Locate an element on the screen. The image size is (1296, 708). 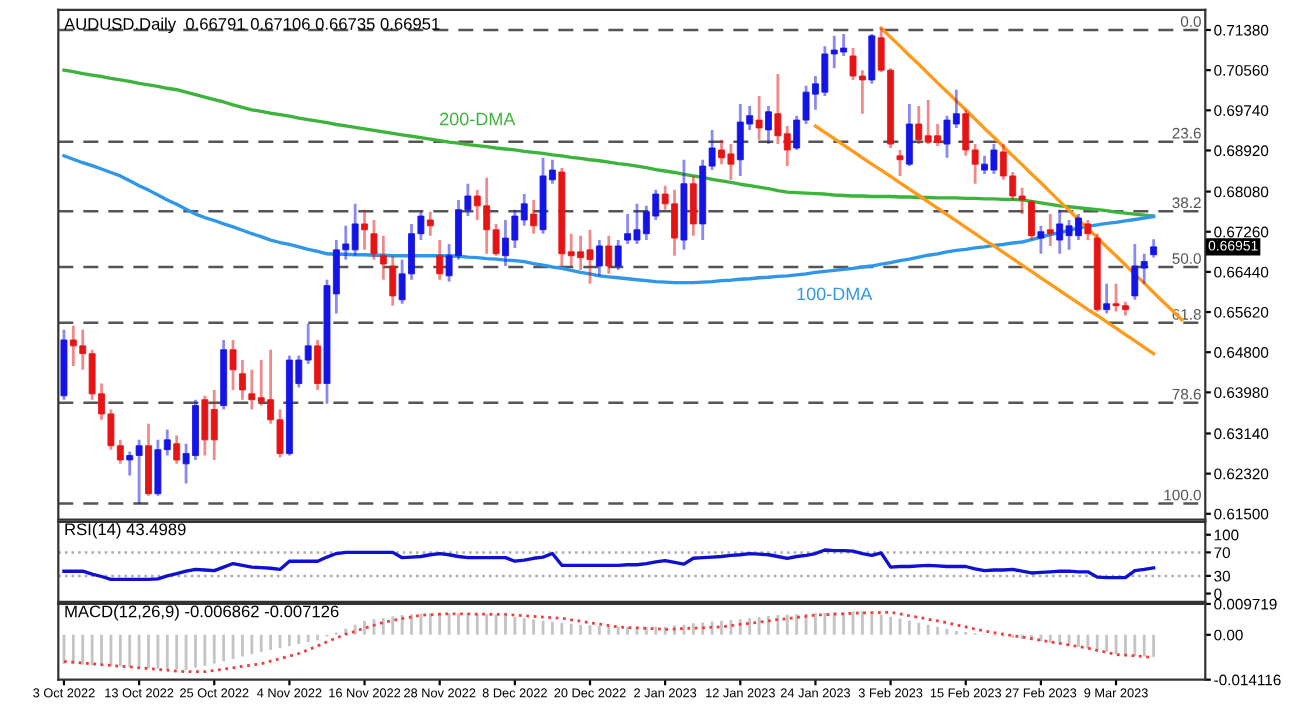
series-label: 100-DMA is located at coordinates (835, 294).